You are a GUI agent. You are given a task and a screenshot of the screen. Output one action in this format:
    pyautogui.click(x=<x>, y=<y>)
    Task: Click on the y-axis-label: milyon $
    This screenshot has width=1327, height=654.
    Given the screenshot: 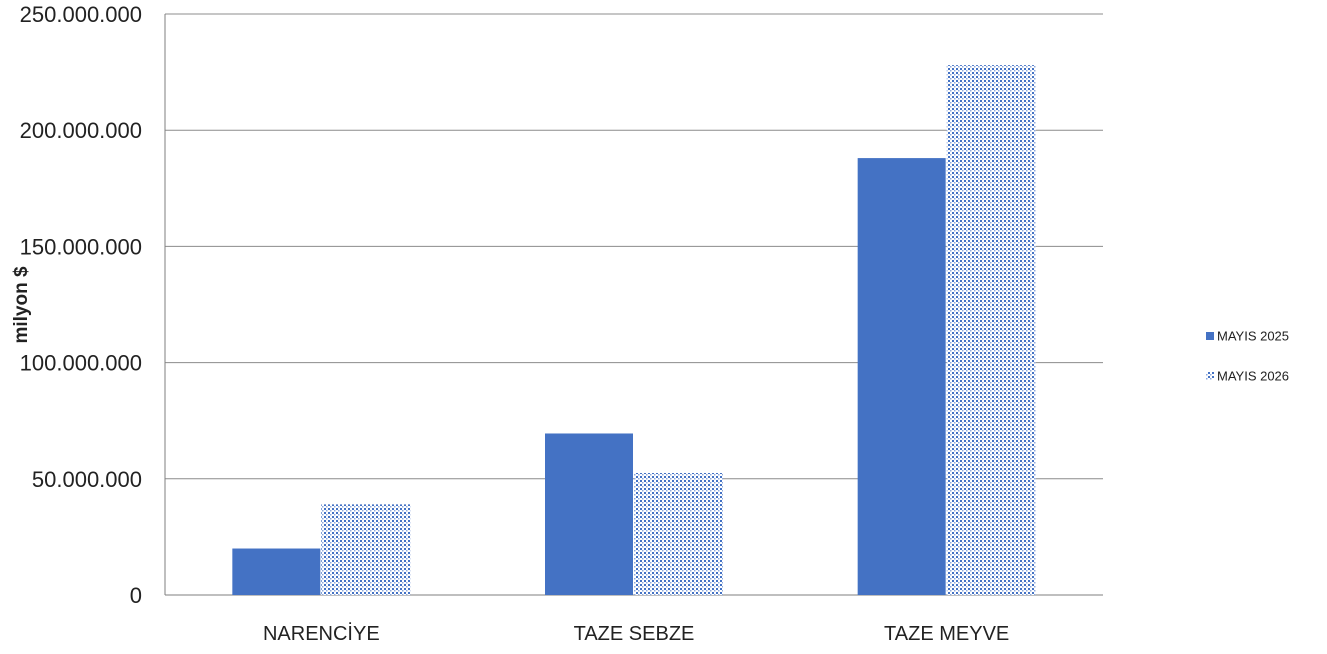 What is the action you would take?
    pyautogui.click(x=21, y=305)
    